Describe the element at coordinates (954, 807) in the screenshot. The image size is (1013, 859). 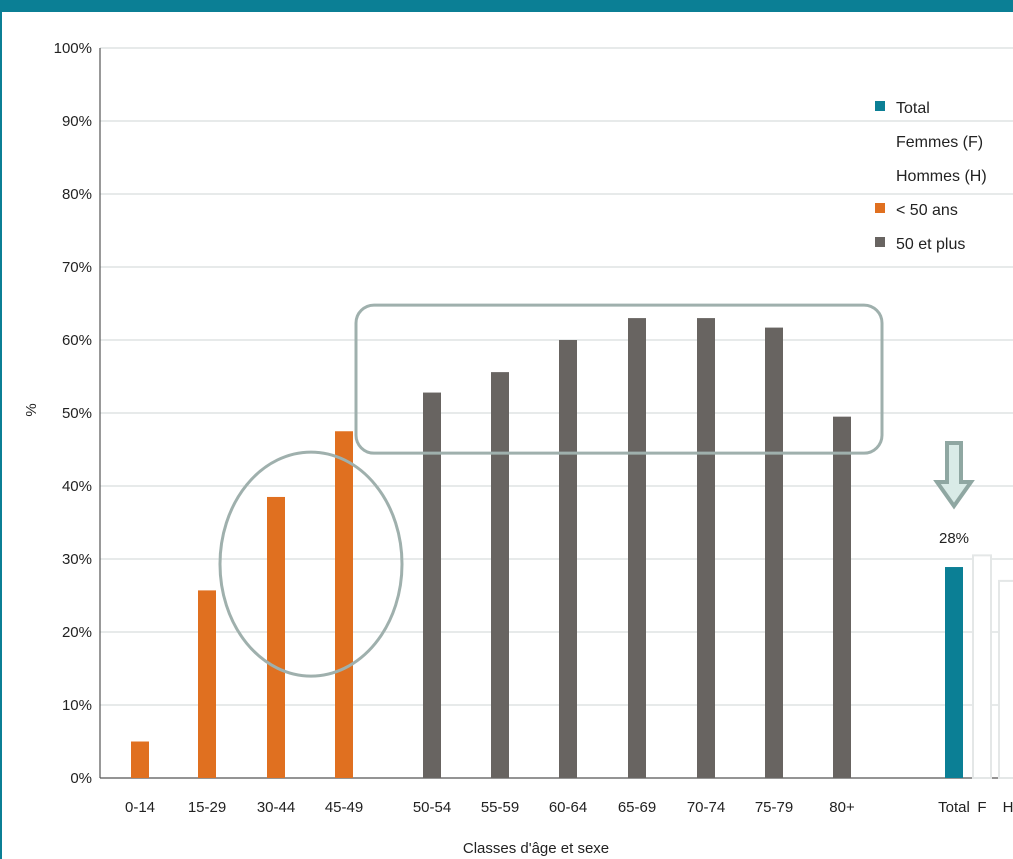
I see `x-tick-label: Total` at that location.